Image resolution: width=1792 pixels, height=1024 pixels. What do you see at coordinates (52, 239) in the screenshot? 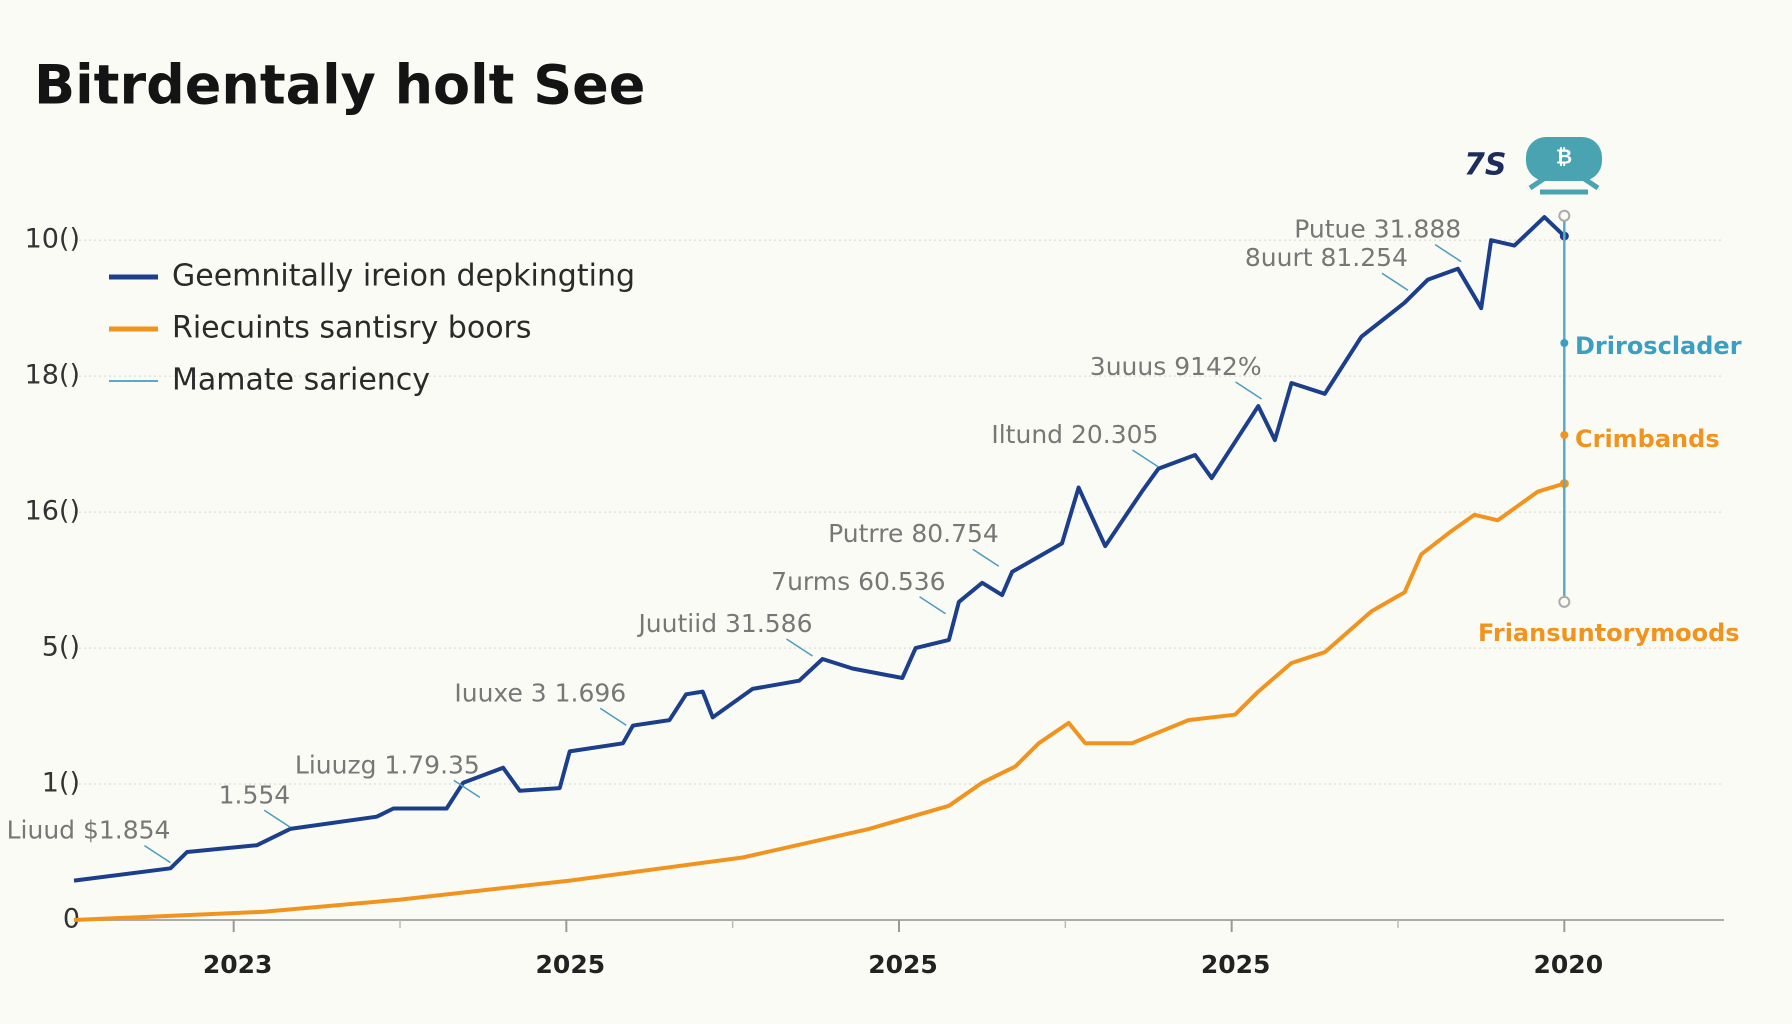
I see `y-tick-label: 10()` at bounding box center [52, 239].